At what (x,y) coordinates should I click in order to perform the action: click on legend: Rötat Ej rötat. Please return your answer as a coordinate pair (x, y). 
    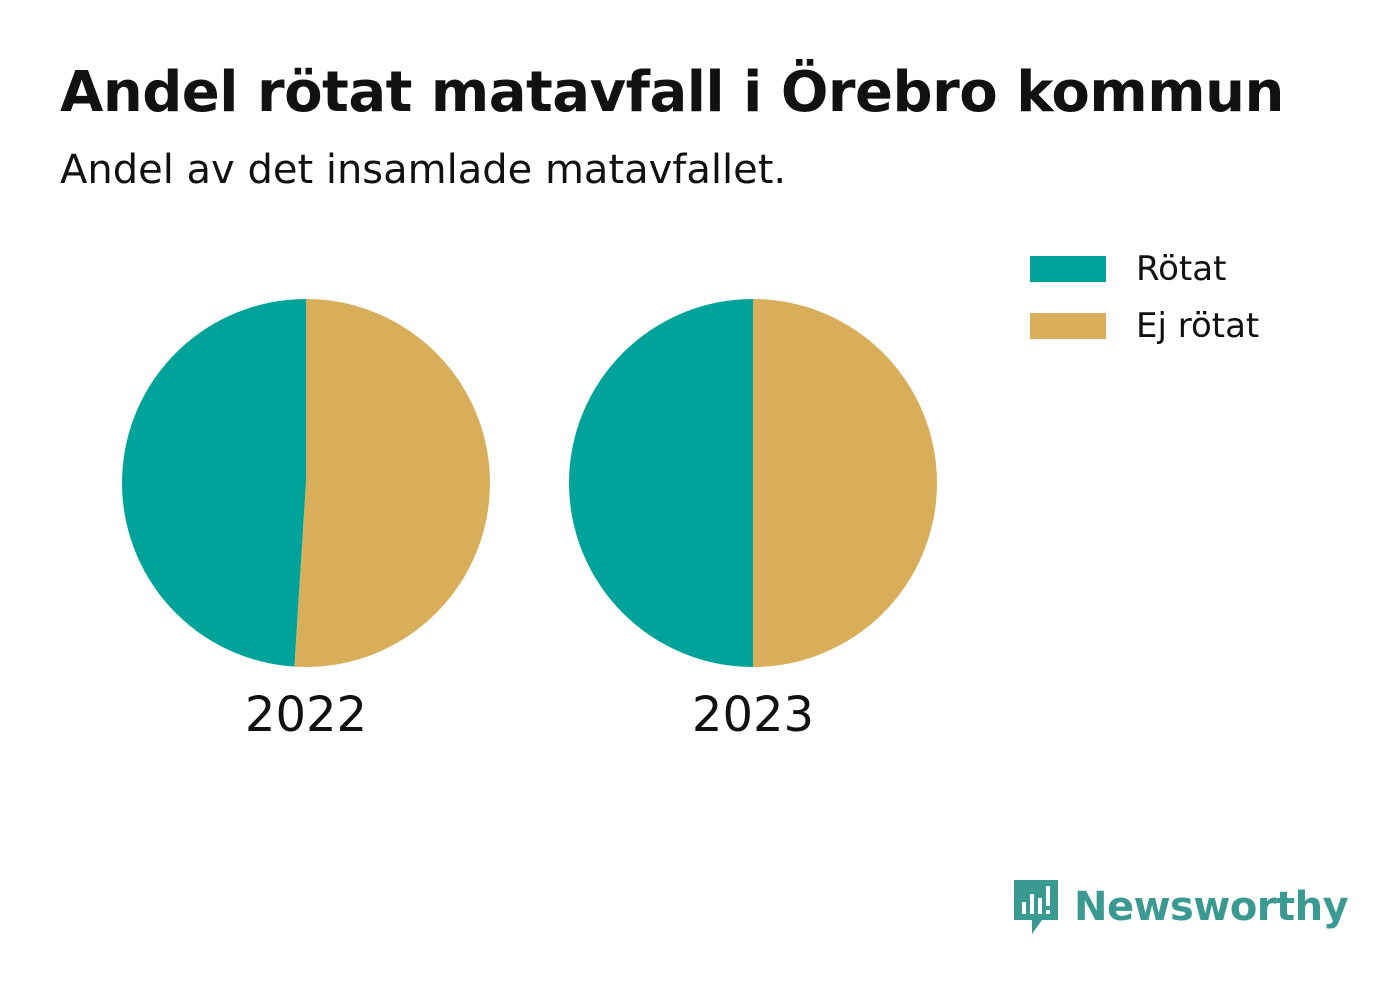
    Looking at the image, I should click on (1144, 305).